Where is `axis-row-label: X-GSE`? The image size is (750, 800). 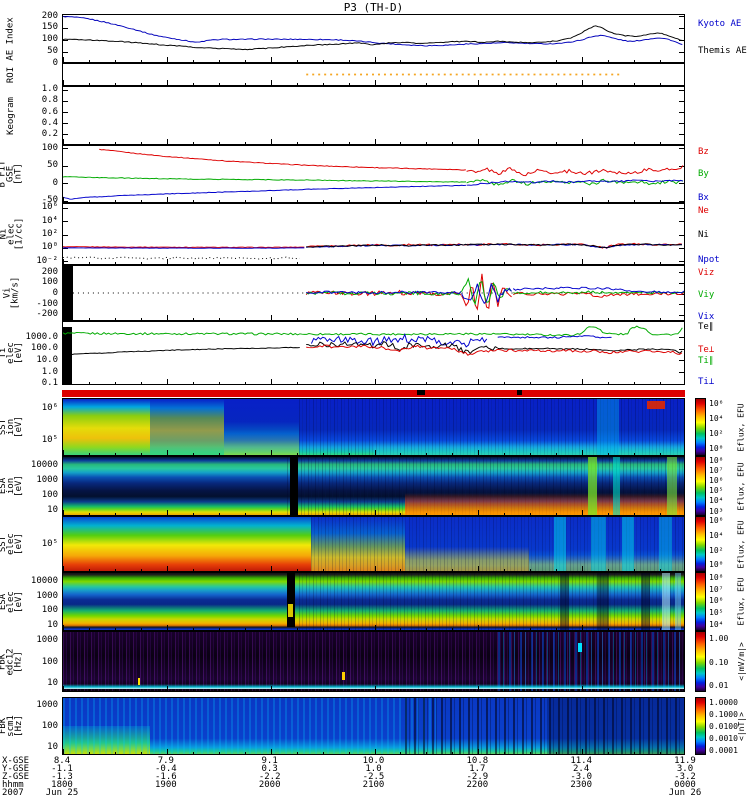 axis-row-label: X-GSE is located at coordinates (16, 761).